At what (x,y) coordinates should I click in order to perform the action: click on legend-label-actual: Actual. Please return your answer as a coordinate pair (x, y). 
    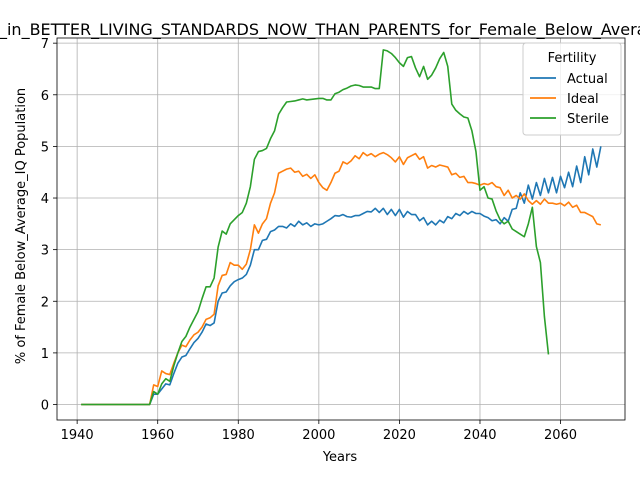
    Looking at the image, I should click on (587, 79).